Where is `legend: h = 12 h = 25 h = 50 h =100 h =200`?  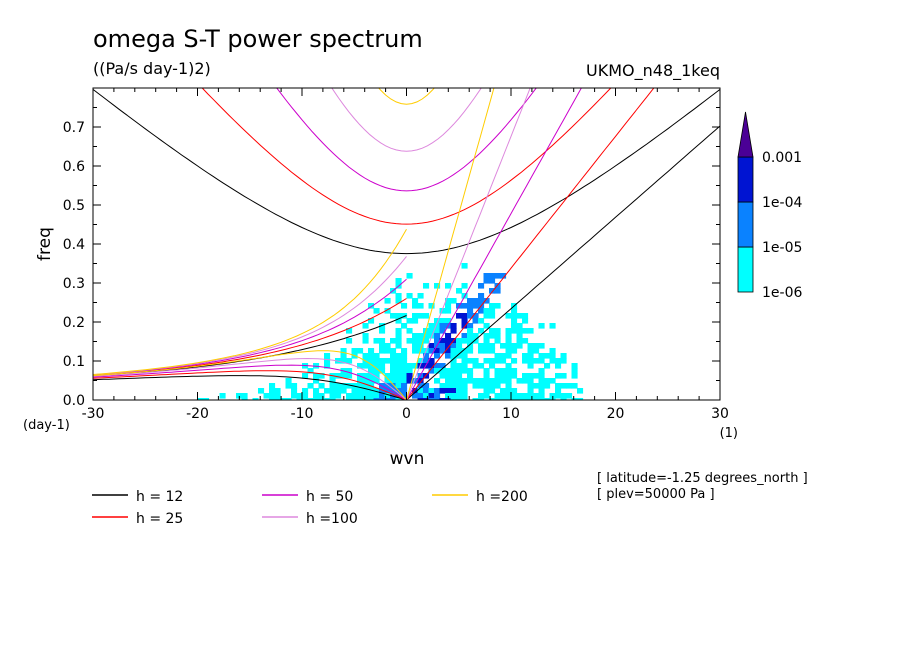
legend: h = 12 h = 25 h = 50 h =100 h =200 is located at coordinates (310, 508).